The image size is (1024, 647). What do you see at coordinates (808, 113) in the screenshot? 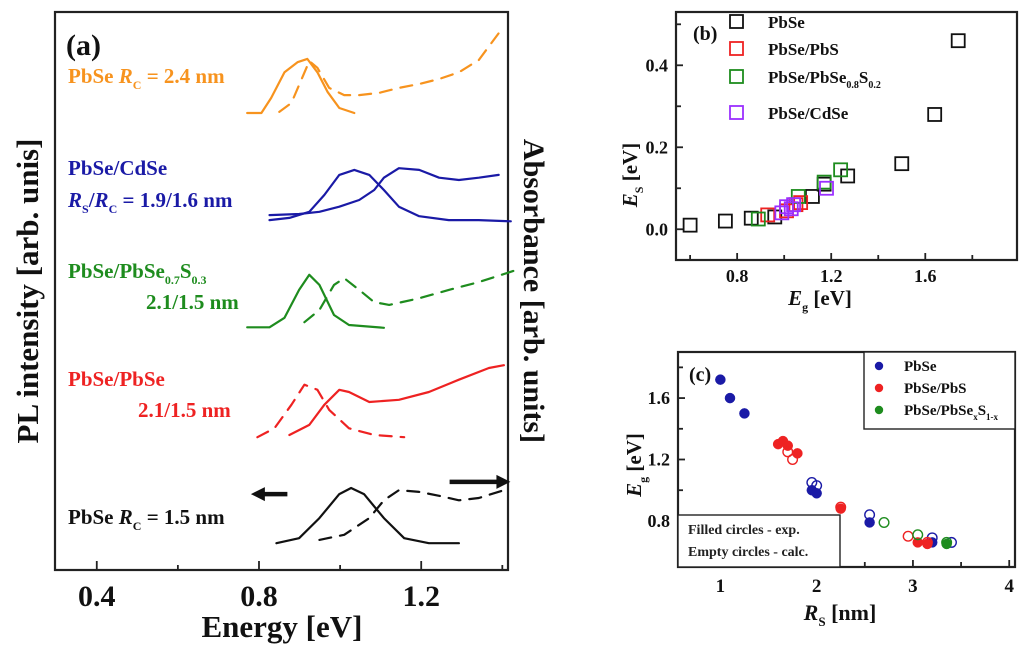
I see `legend-label-part: PbSe/CdSe` at bounding box center [808, 113].